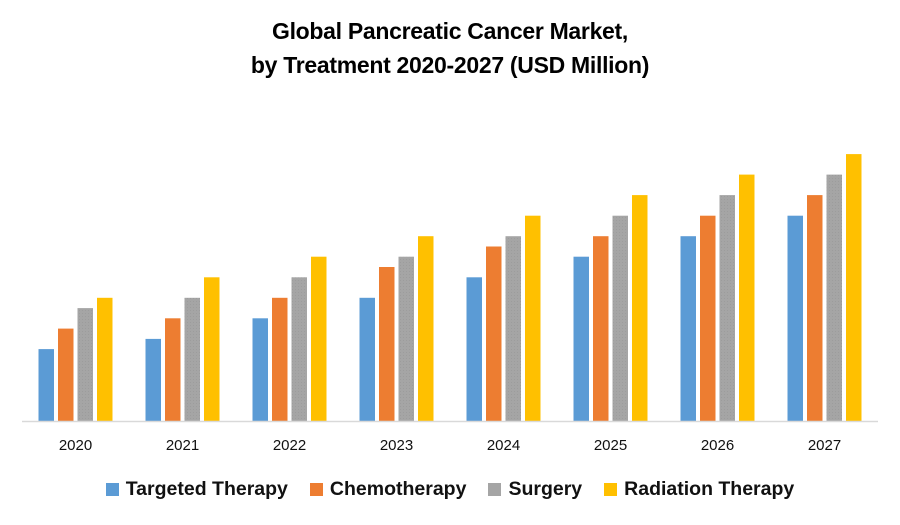 The height and width of the screenshot is (525, 900). I want to click on bar-chemotherapy-2025, so click(601, 328).